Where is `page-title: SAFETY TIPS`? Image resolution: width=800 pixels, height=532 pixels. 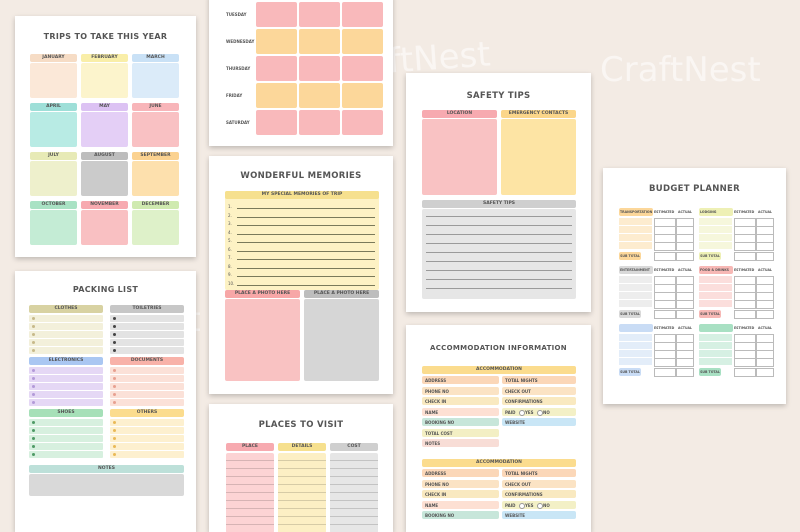 page-title: SAFETY TIPS is located at coordinates (498, 96).